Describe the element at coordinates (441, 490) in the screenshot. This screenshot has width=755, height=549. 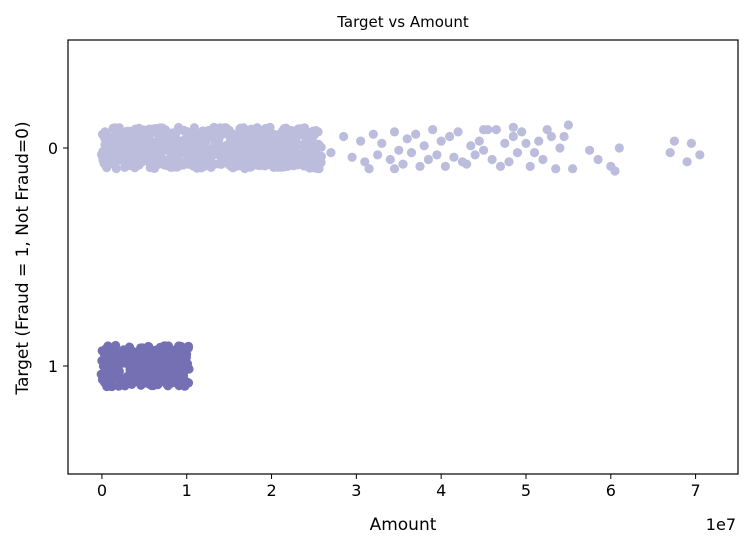
I see `x-tick-label: 4` at that location.